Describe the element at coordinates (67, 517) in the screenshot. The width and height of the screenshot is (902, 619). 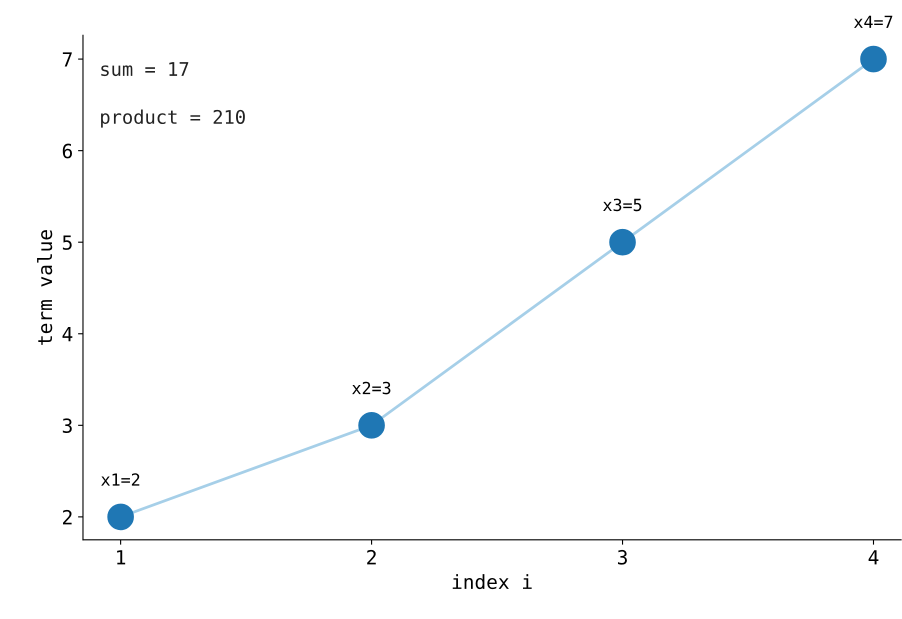
I see `y-tick-label: 2` at that location.